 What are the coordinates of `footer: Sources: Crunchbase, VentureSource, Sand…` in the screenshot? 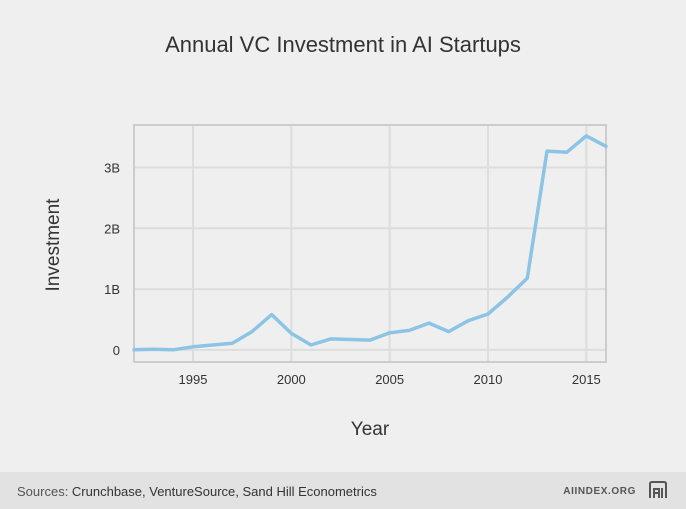 It's located at (343, 490).